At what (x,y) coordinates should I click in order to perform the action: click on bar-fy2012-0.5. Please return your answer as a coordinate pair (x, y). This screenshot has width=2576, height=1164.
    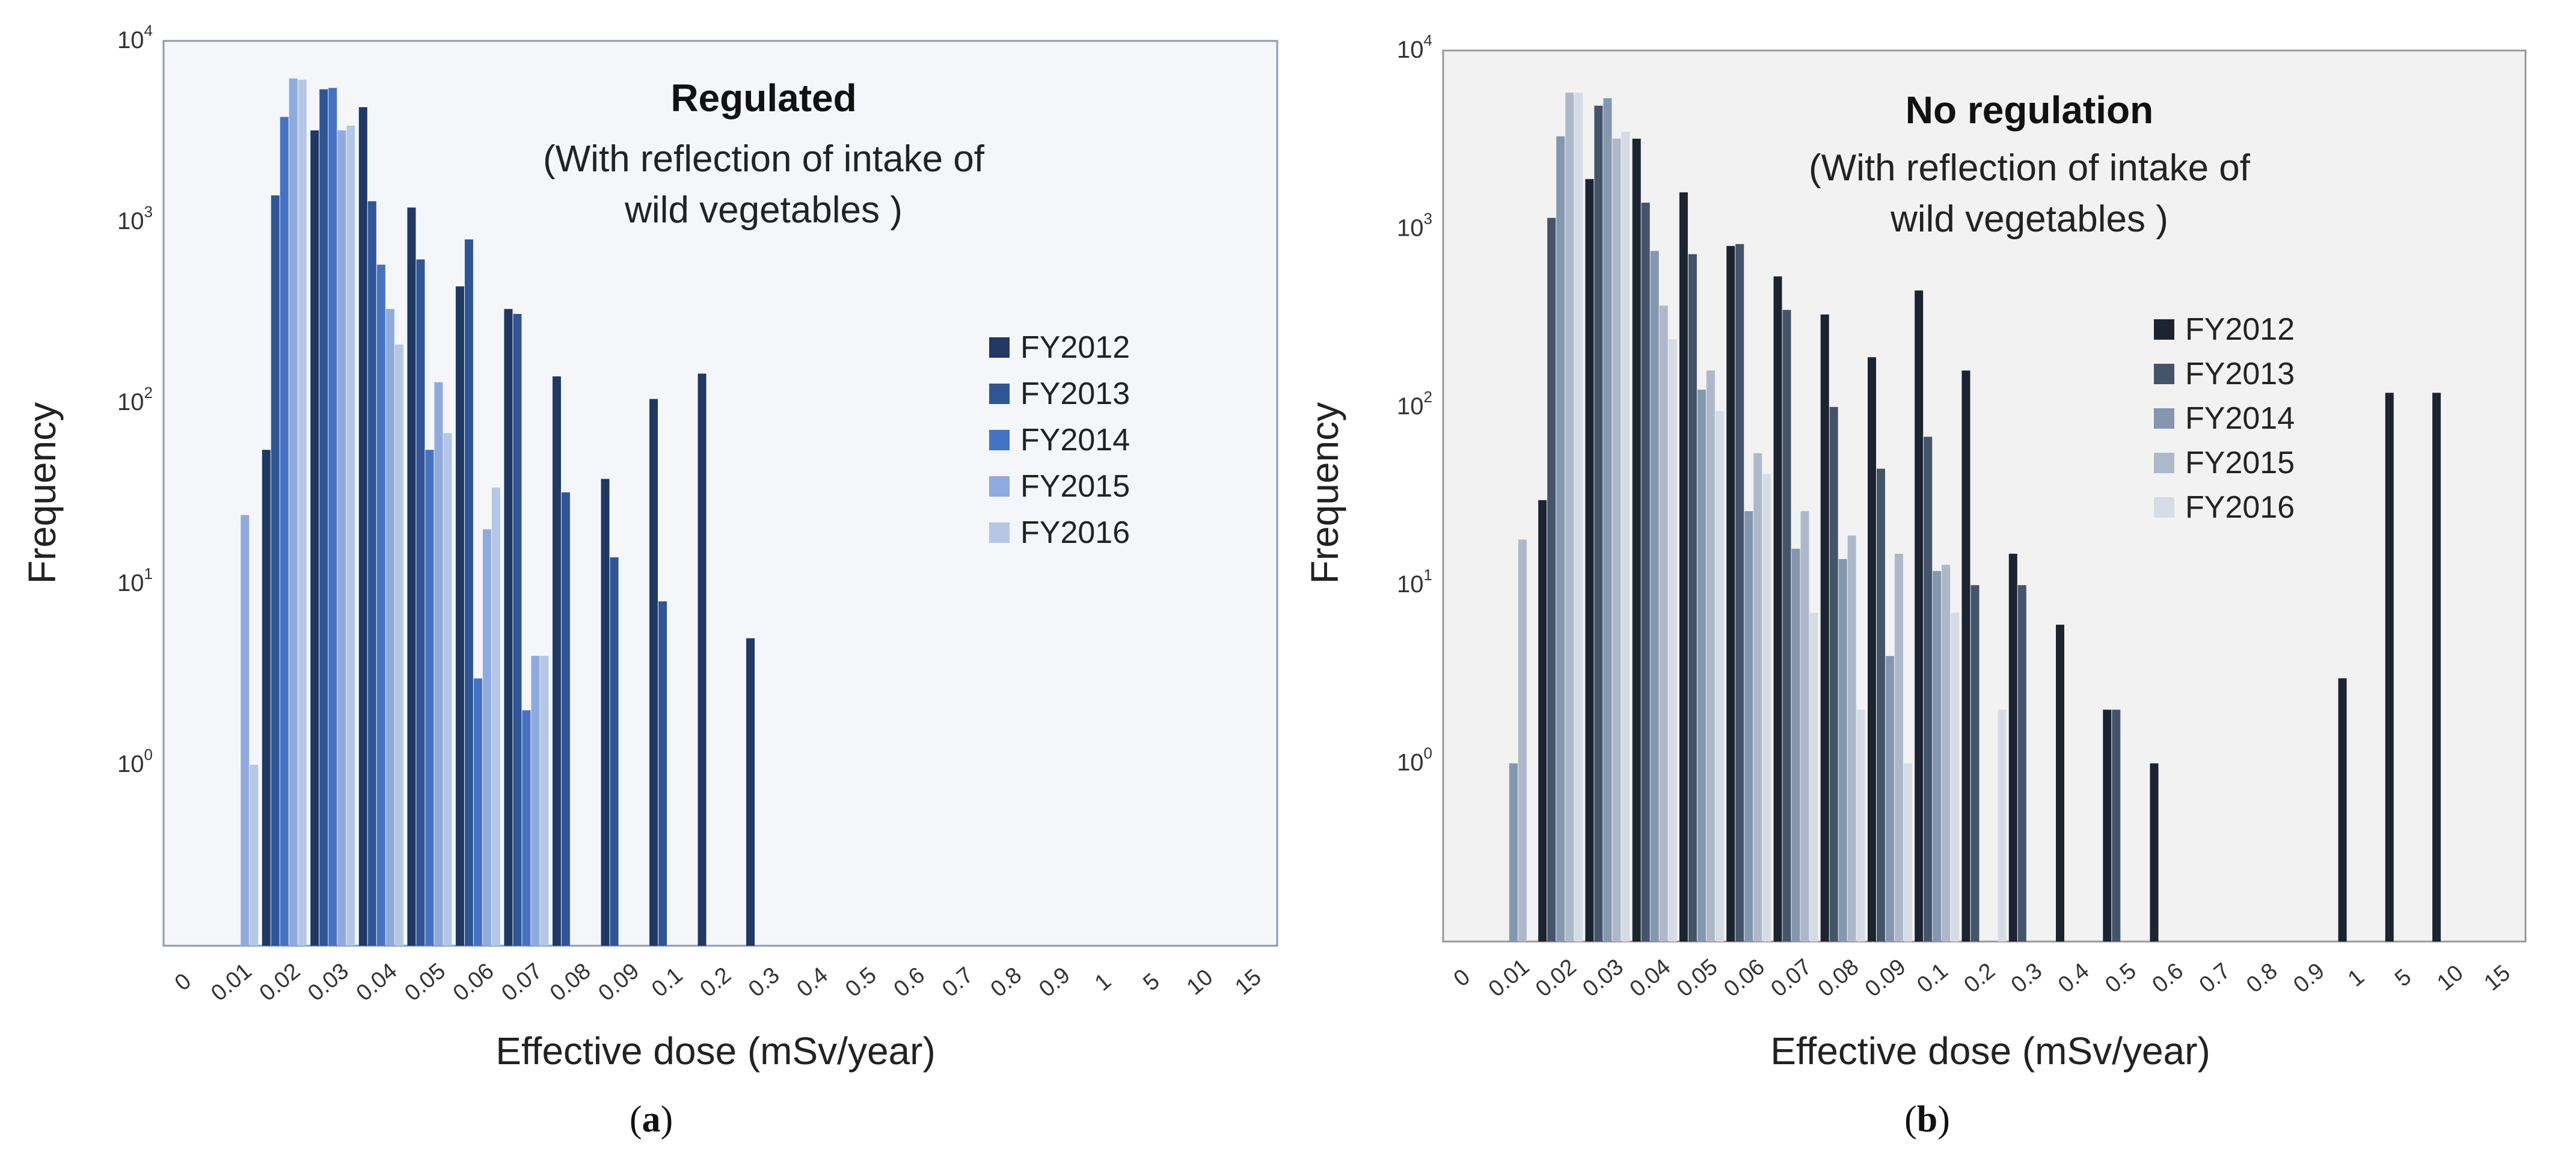
    Looking at the image, I should click on (2107, 825).